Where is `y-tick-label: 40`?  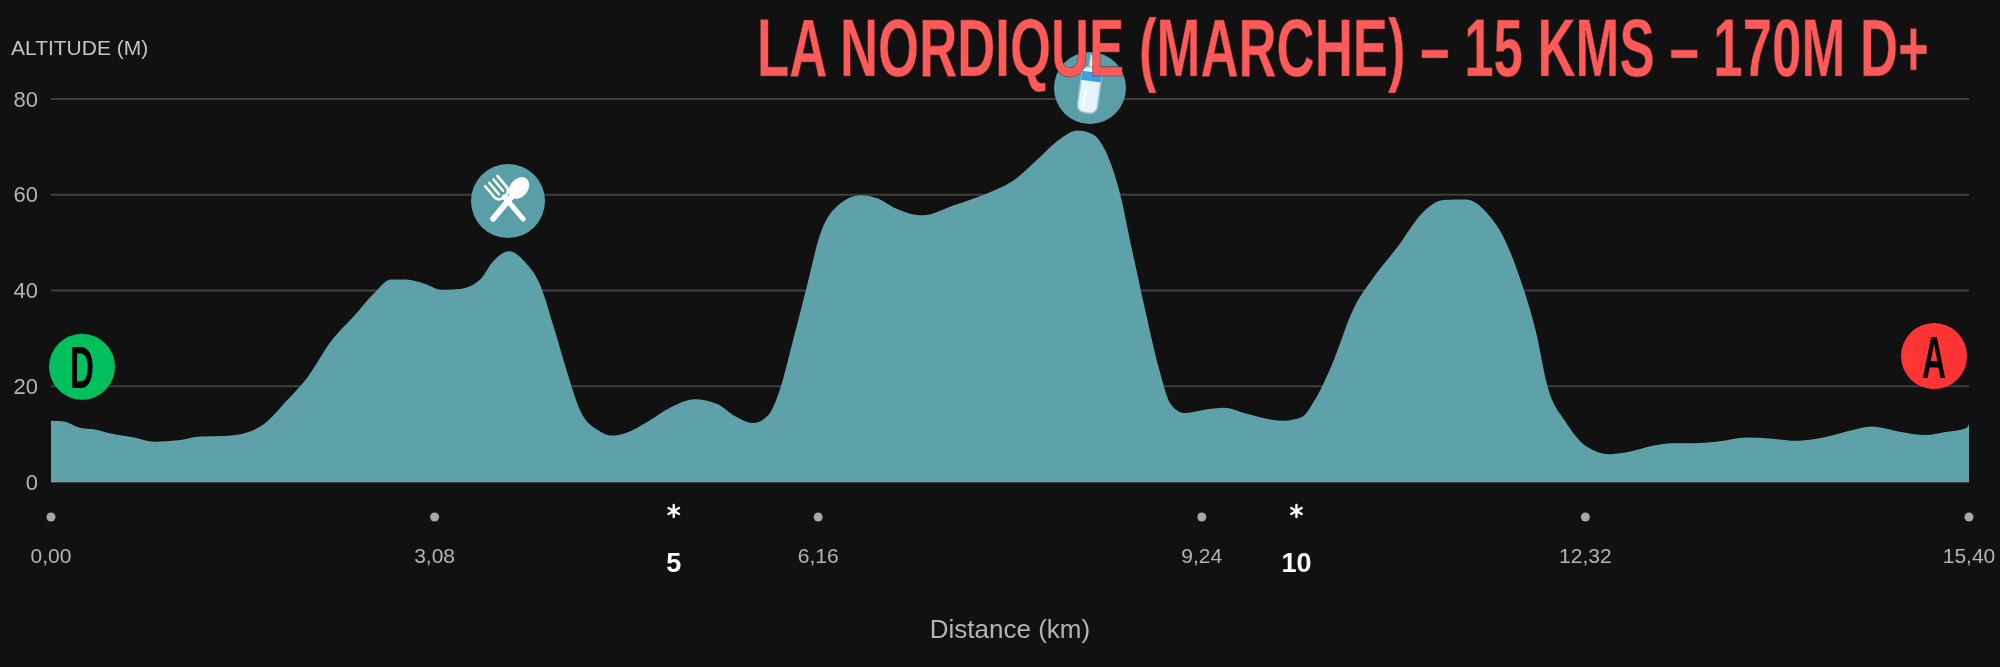 y-tick-label: 40 is located at coordinates (25, 291).